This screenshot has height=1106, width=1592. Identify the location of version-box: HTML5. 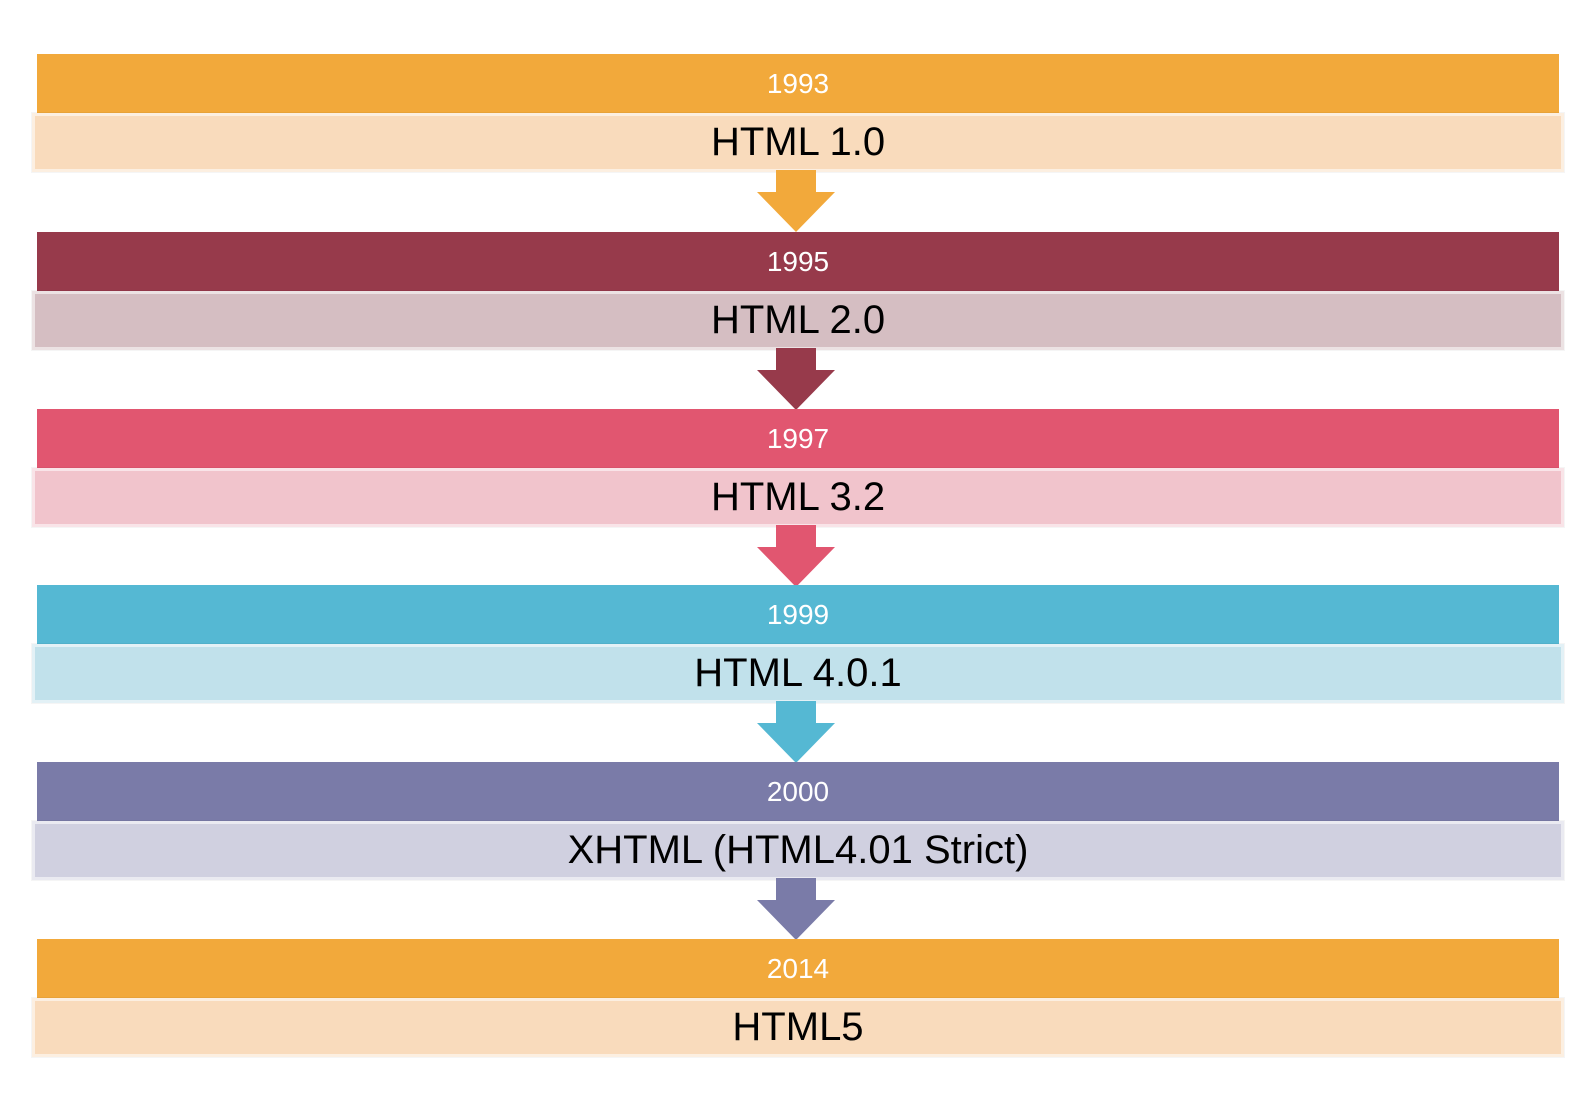
(798, 1027).